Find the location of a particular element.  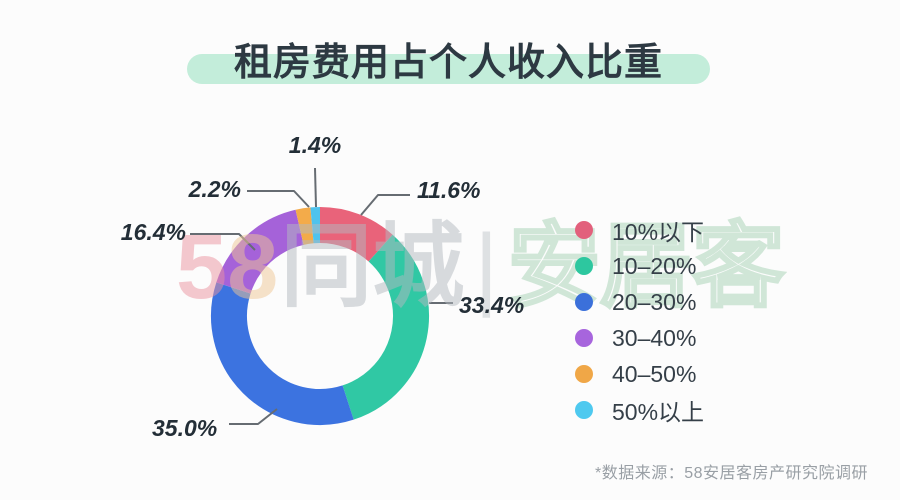

leader-line-10below is located at coordinates (385, 205).